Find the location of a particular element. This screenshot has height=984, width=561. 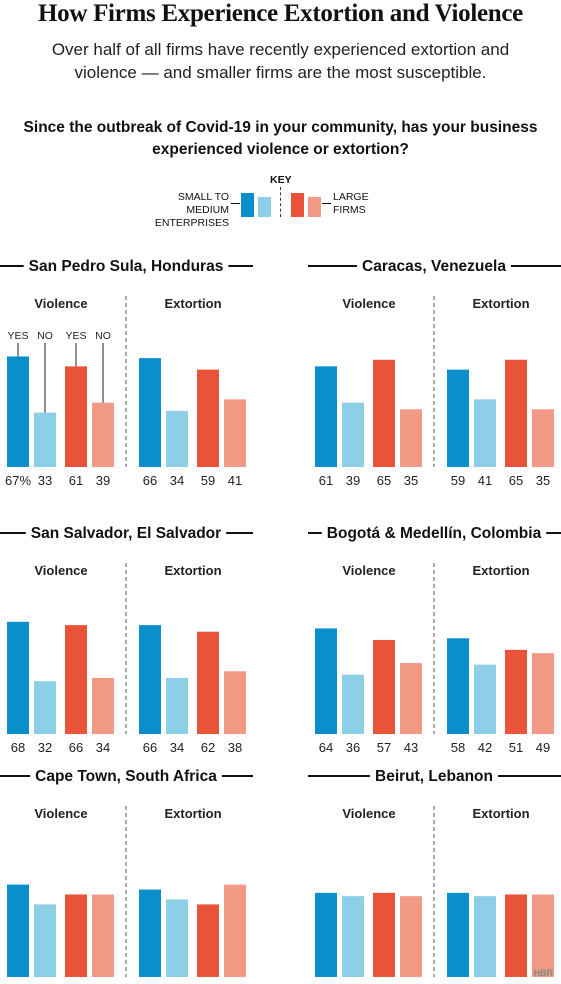

legend-sme-label: SMALL TO MEDIUM ENTERPRISES is located at coordinates (181, 210).